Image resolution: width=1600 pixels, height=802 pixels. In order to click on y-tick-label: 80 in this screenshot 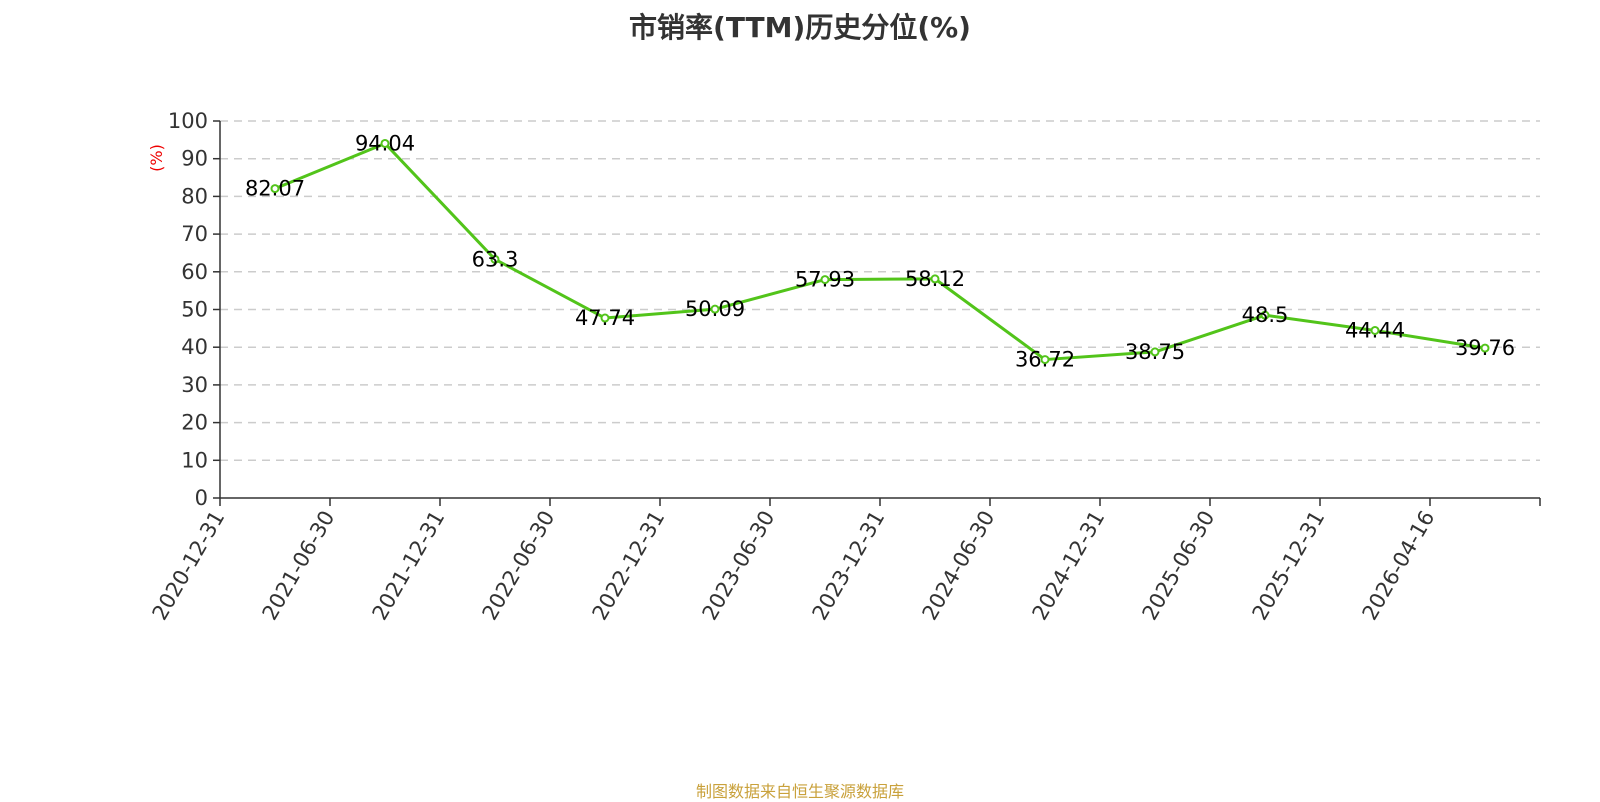, I will do `click(194, 196)`.